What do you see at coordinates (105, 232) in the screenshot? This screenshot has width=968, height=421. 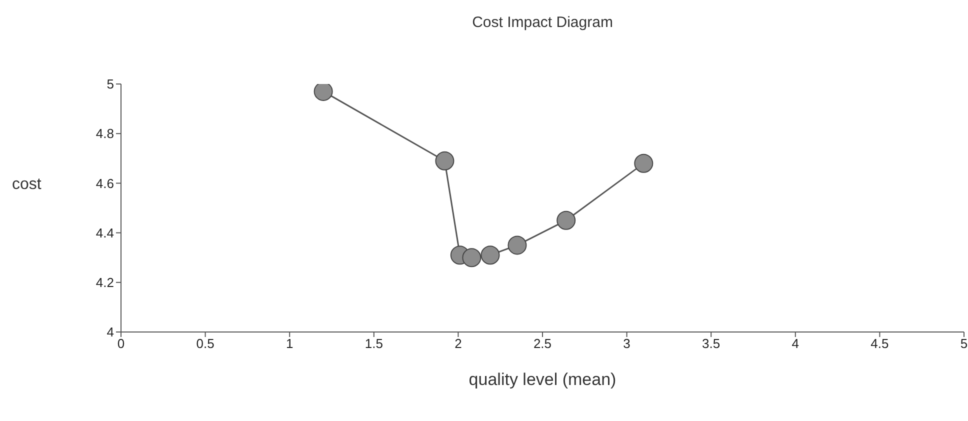 I see `y-tick-label: 4.4` at bounding box center [105, 232].